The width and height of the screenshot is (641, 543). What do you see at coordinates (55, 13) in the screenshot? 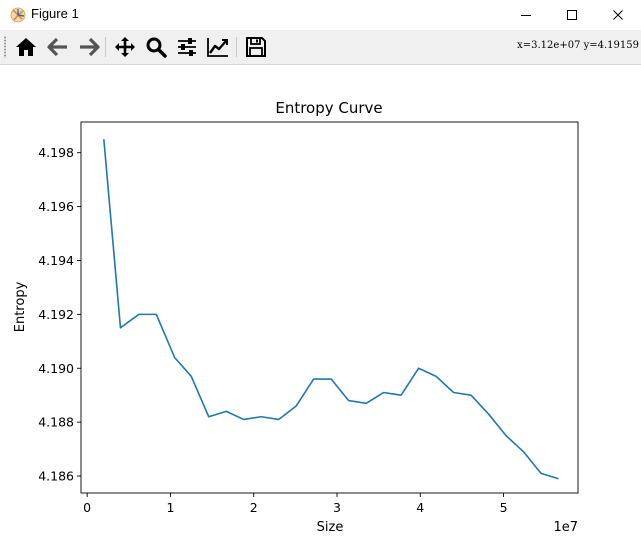
I see `window-title: Figure 1` at bounding box center [55, 13].